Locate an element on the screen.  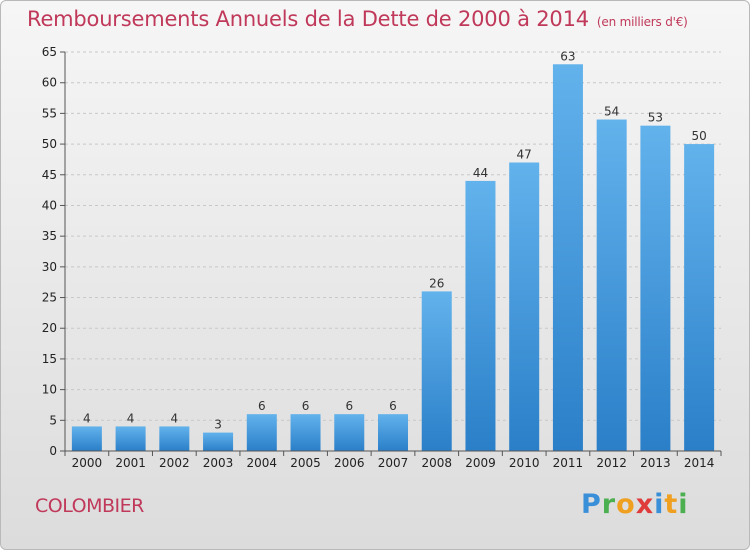
bar-value-label: 50 is located at coordinates (698, 136).